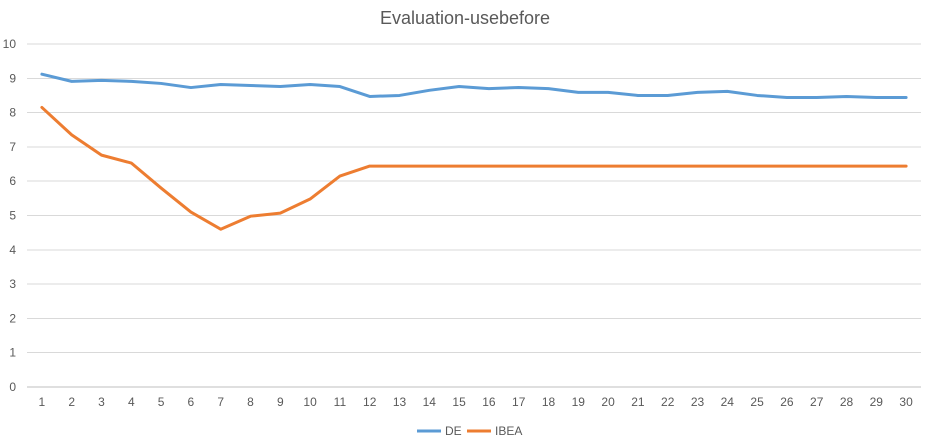 This screenshot has height=447, width=930. What do you see at coordinates (310, 402) in the screenshot?
I see `x-tick-label: 10` at bounding box center [310, 402].